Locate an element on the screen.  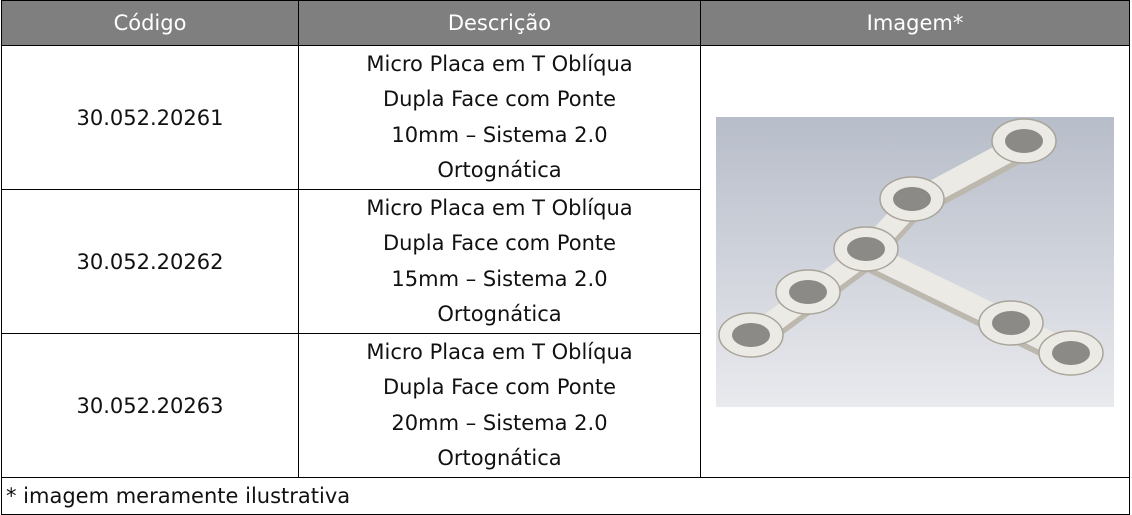
footnote: * imagem meramente ilustrativa is located at coordinates (565, 496).